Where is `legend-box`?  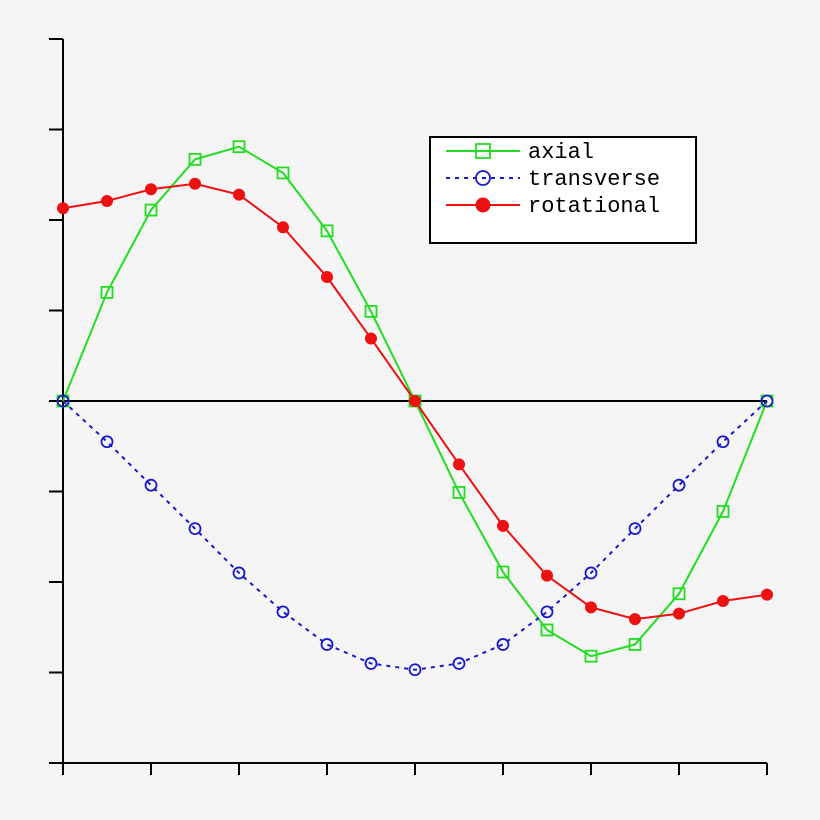
legend-box is located at coordinates (563, 190).